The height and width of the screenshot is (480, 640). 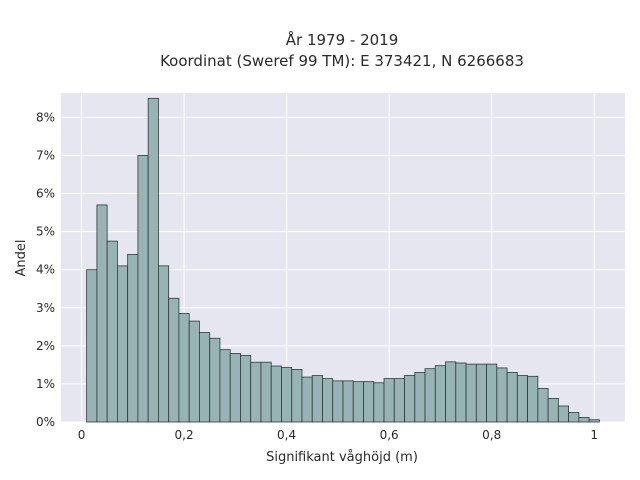 I want to click on y-tick-label: 6%, so click(x=45, y=194).